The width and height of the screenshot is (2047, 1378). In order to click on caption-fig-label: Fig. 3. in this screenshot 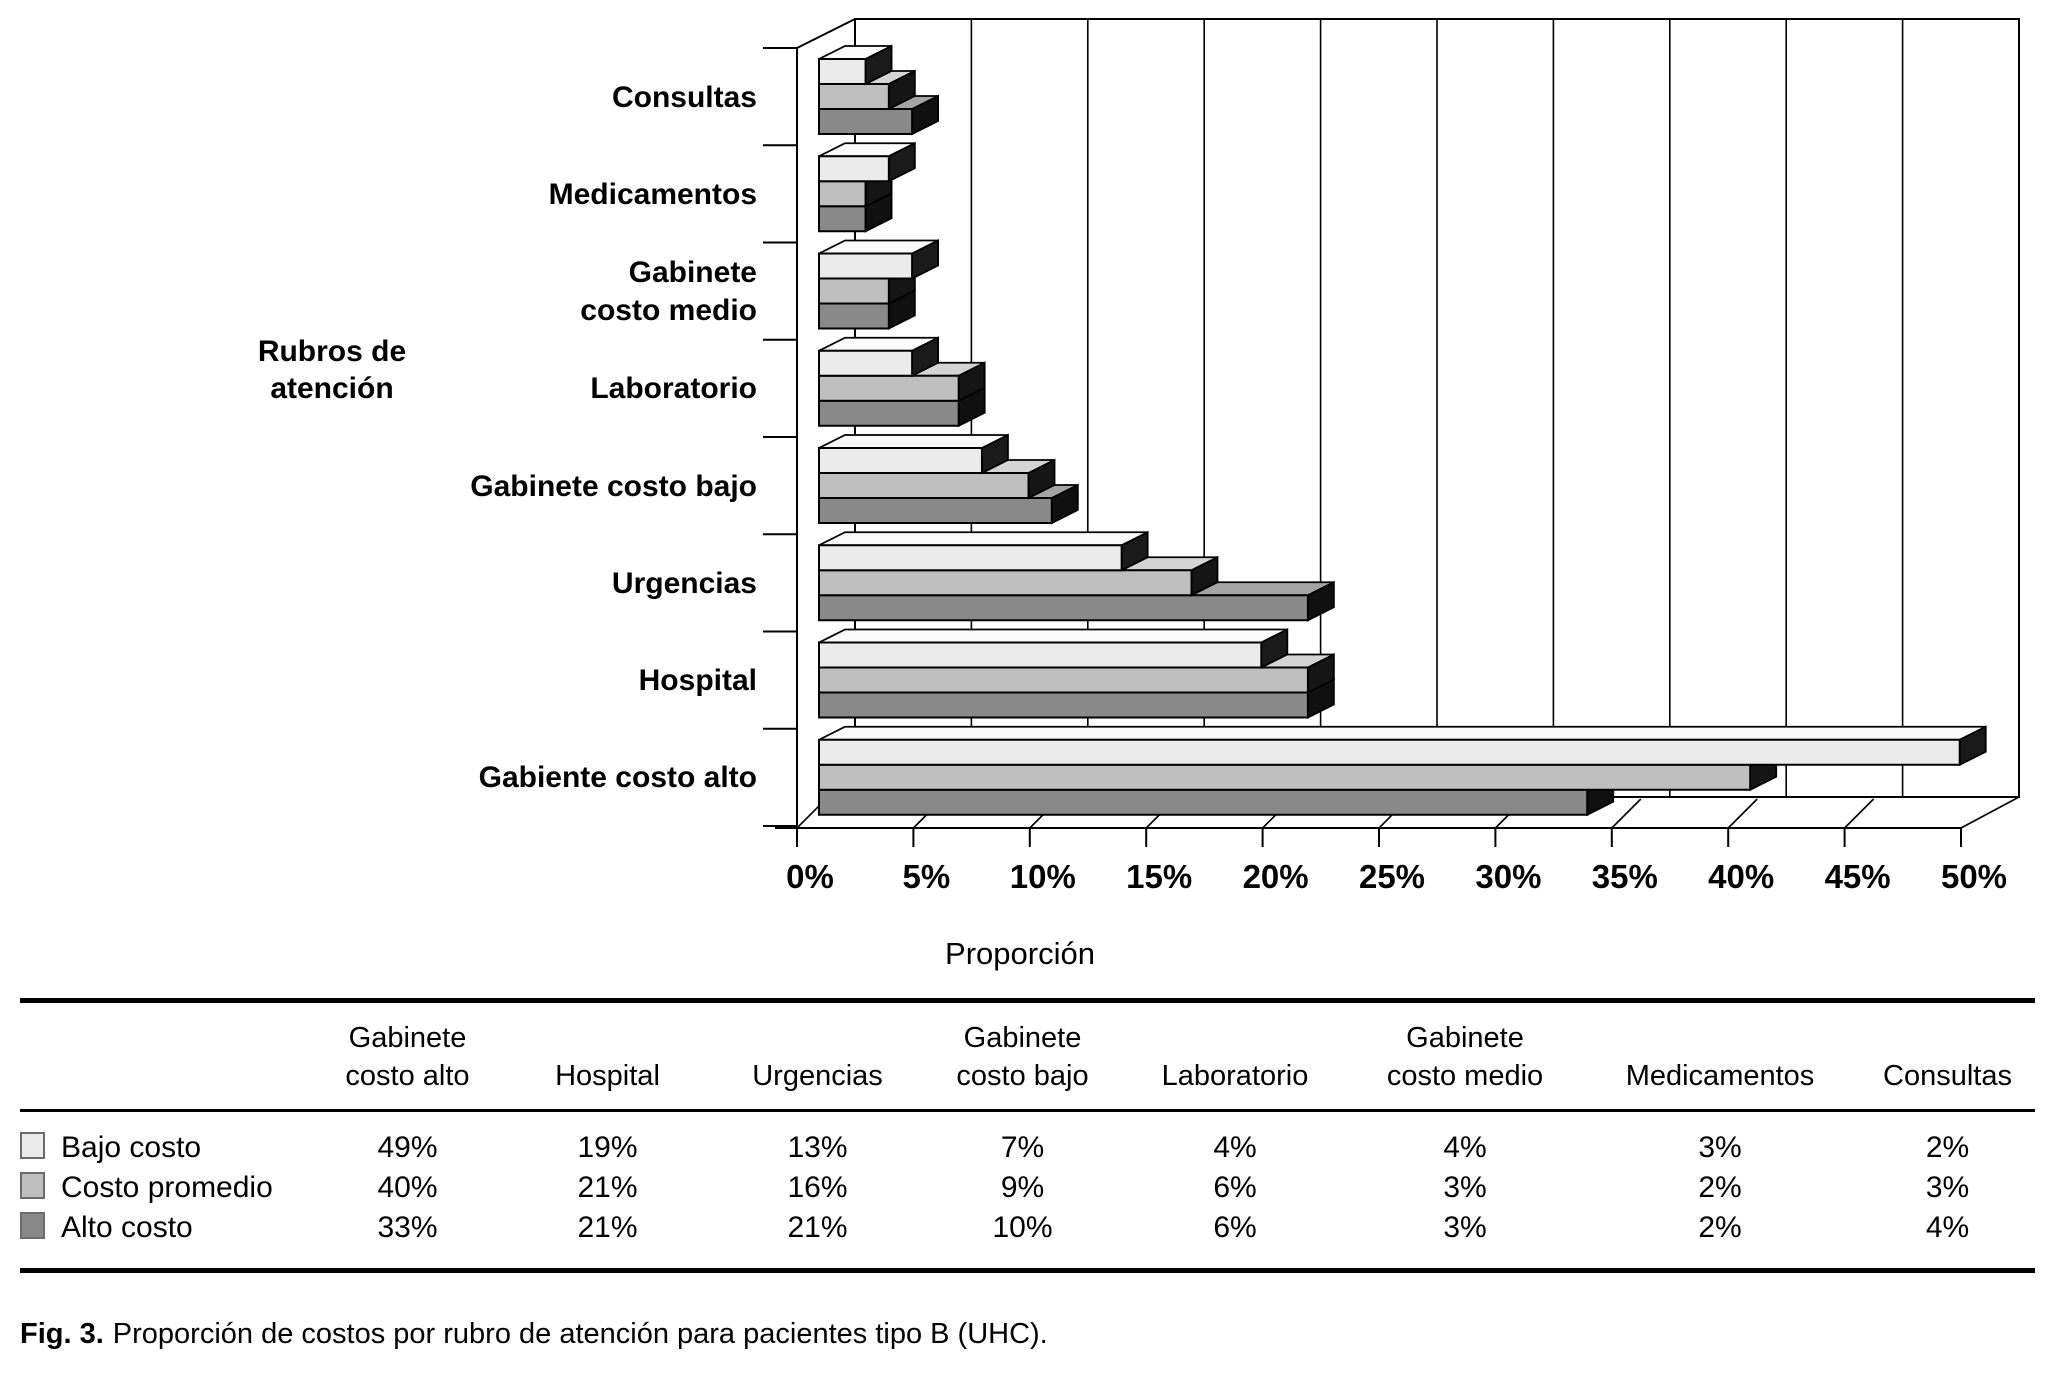, I will do `click(62, 1334)`.